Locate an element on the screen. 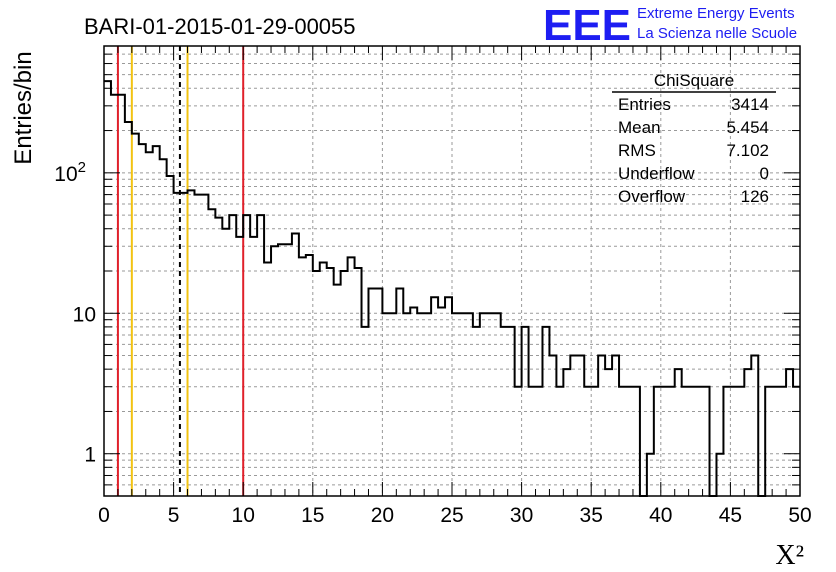  y-tick-labels: 1 10 102 is located at coordinates (75, 313).